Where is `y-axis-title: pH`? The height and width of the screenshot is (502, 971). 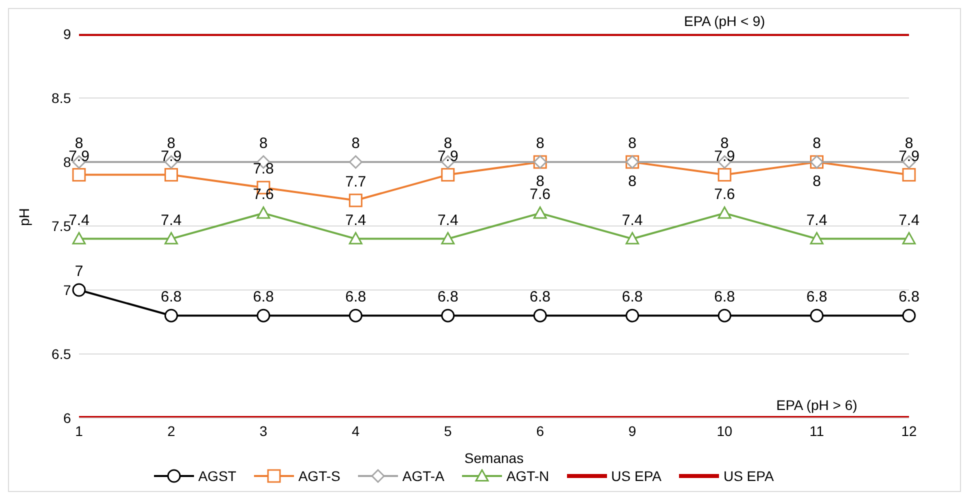
y-axis-title: pH is located at coordinates (24, 217).